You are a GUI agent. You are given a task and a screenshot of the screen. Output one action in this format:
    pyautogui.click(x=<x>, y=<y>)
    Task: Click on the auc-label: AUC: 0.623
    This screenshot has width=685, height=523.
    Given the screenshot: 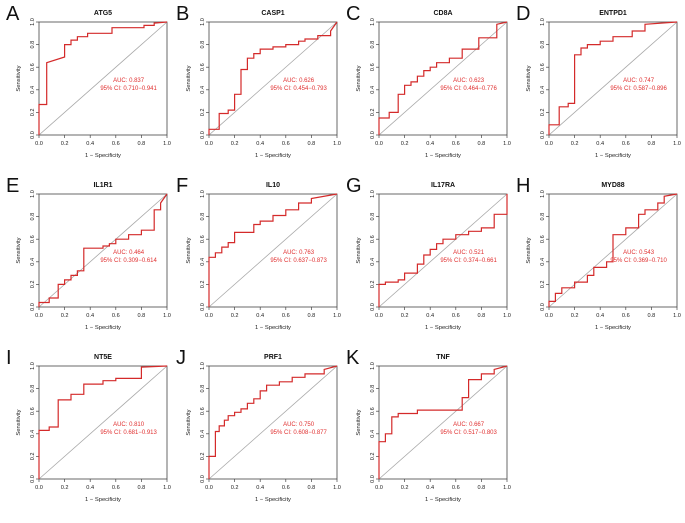 What is the action you would take?
    pyautogui.click(x=469, y=81)
    